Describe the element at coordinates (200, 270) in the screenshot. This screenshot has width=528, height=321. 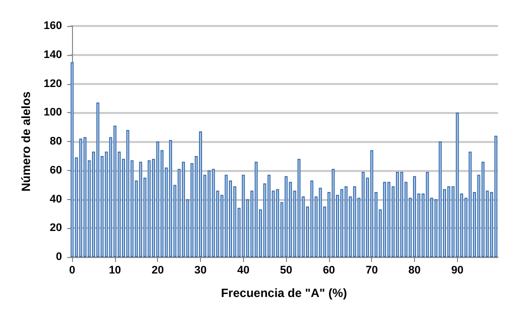
I see `x-tick-label: 30` at that location.